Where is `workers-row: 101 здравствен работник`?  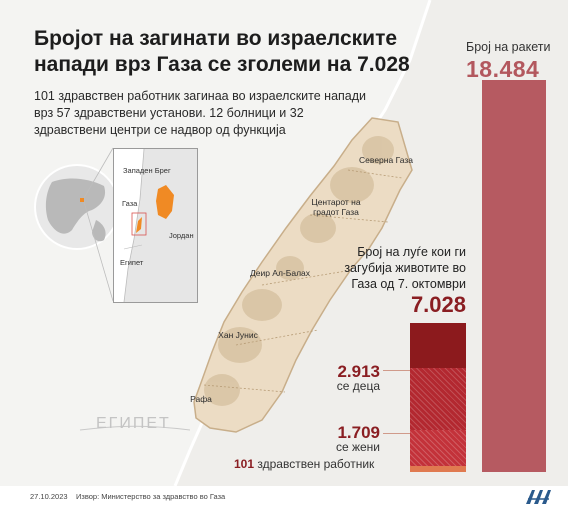 workers-row: 101 здравствен работник is located at coordinates (304, 464).